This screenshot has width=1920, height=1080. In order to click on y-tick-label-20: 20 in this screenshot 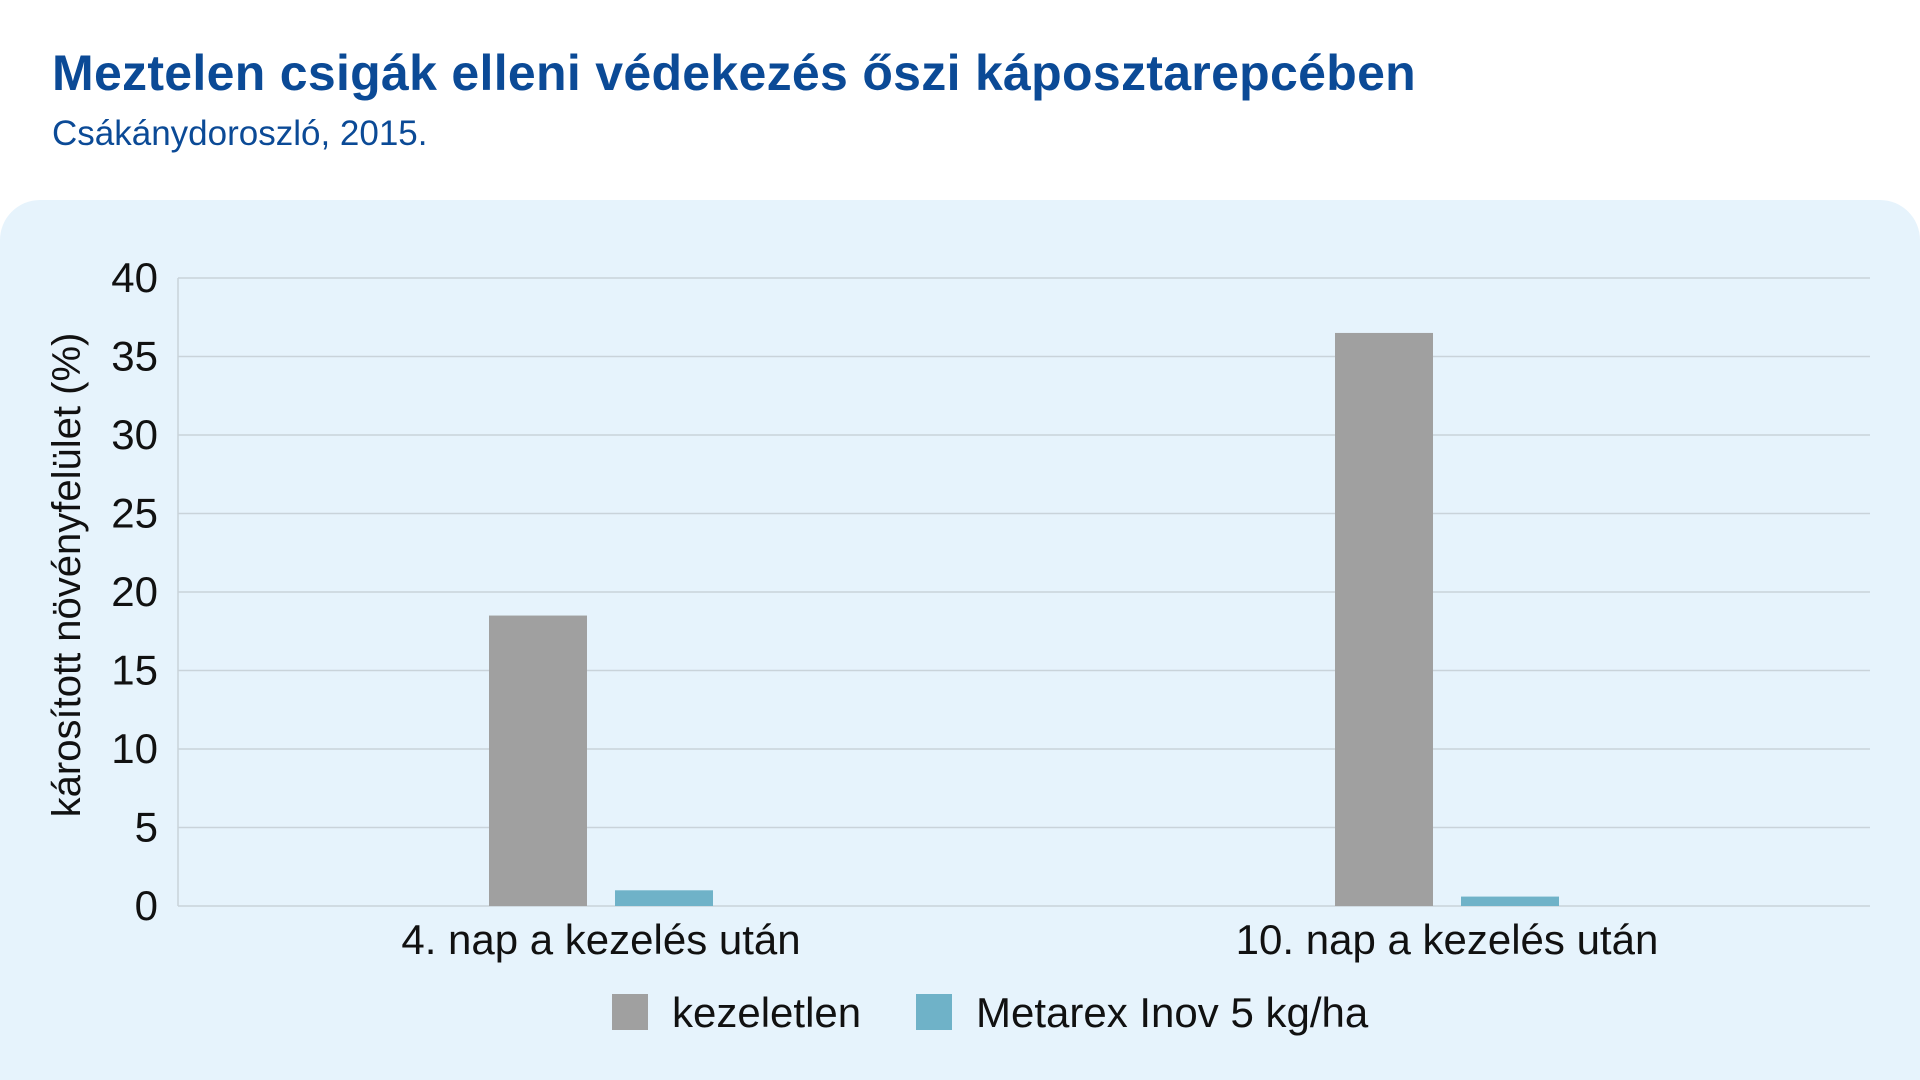, I will do `click(134, 591)`.